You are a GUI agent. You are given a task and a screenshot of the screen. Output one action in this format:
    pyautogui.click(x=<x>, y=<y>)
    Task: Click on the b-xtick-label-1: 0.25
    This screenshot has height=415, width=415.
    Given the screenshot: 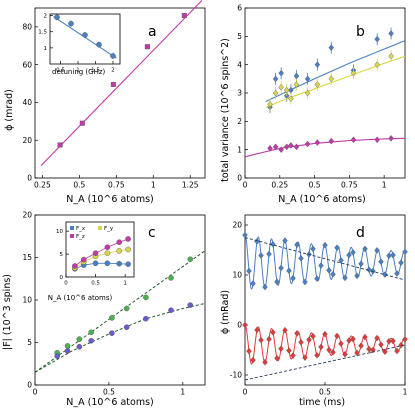 What is the action you would take?
    pyautogui.click(x=279, y=185)
    